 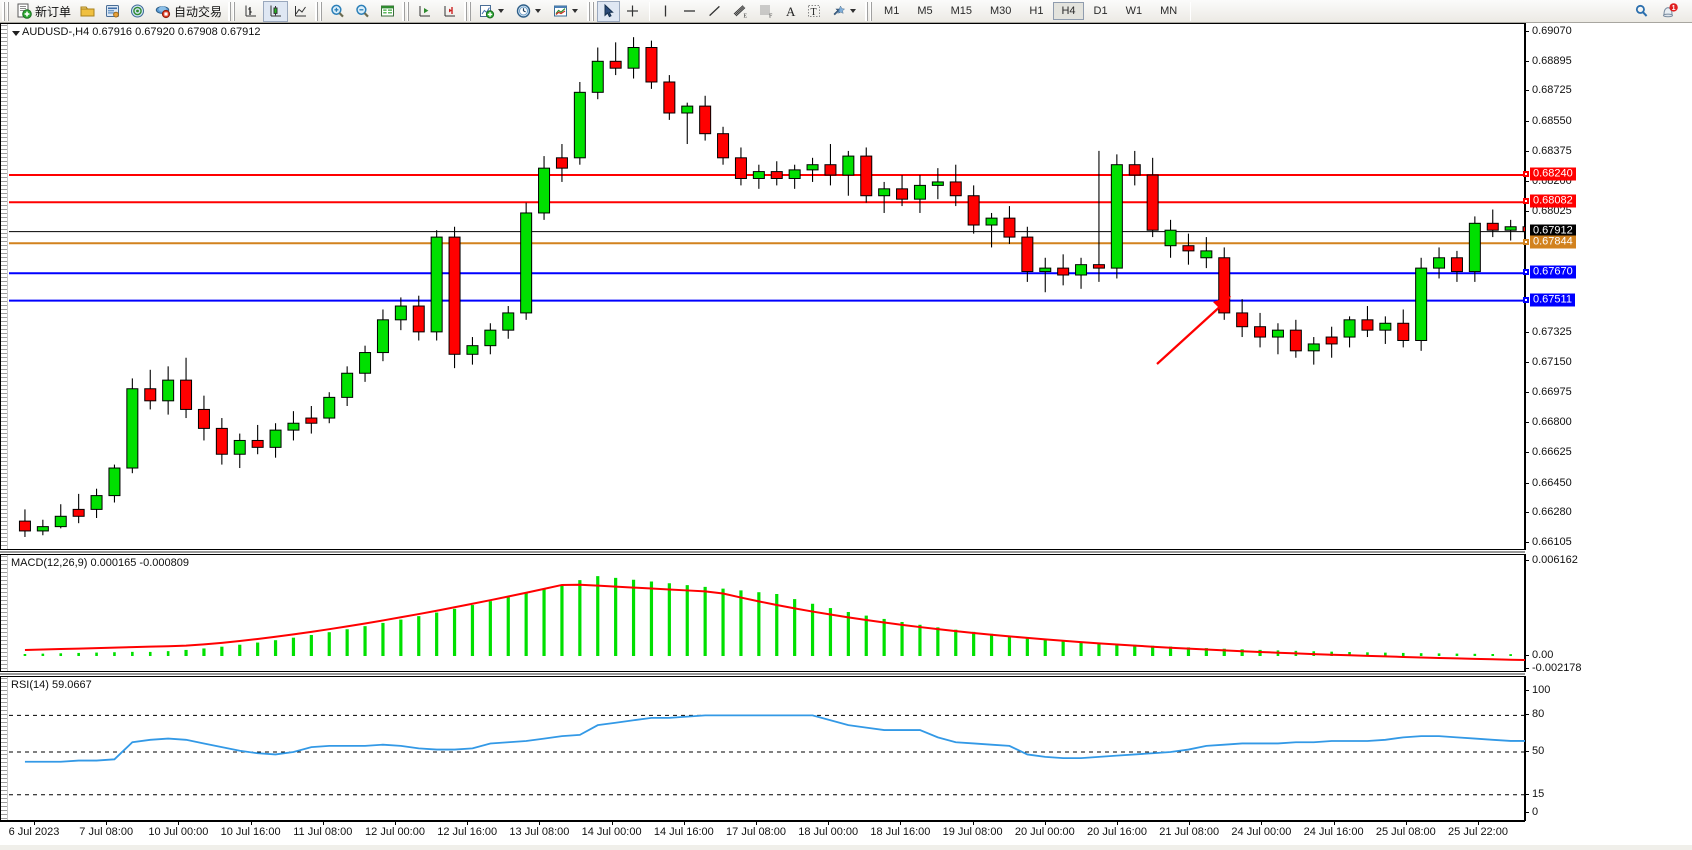 I want to click on price-tick-label: 0.68895, so click(x=1552, y=61).